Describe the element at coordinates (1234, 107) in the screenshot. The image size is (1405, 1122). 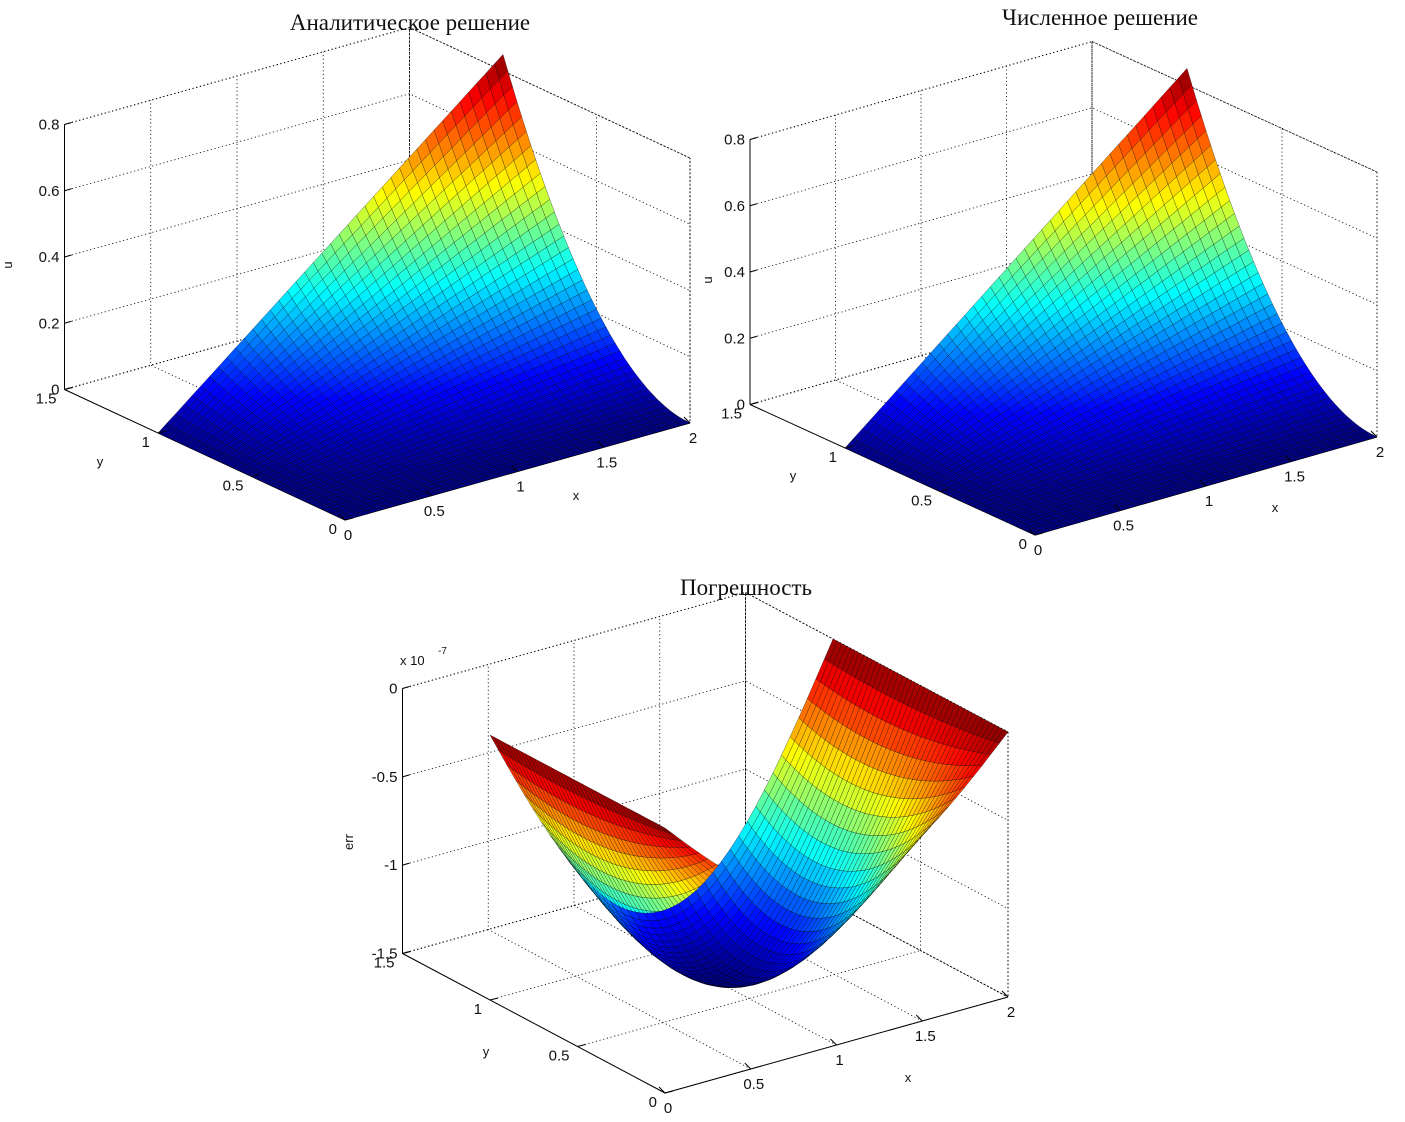
I see `box-edge` at that location.